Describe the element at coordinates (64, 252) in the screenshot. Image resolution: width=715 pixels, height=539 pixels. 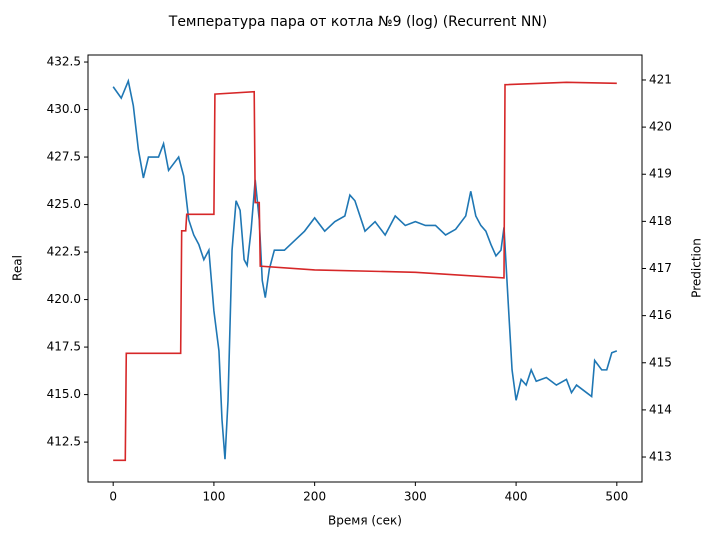
I see `y-tick-label: 422.5` at that location.